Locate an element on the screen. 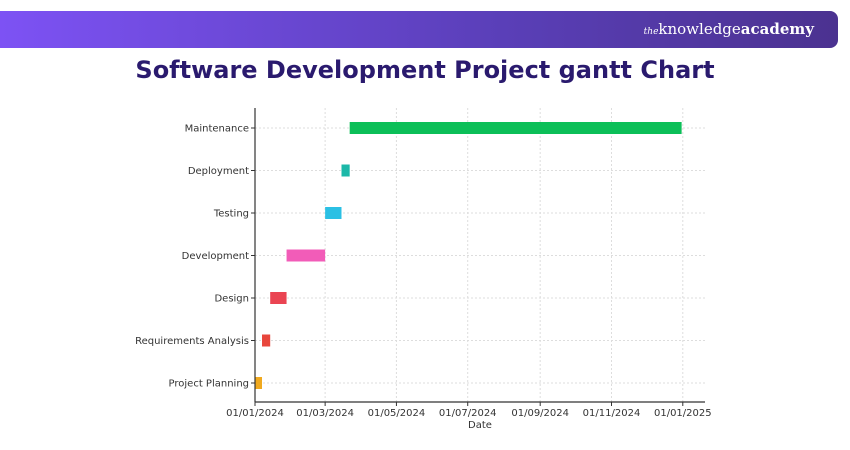 The width and height of the screenshot is (850, 450). task-label: Maintenance is located at coordinates (217, 129).